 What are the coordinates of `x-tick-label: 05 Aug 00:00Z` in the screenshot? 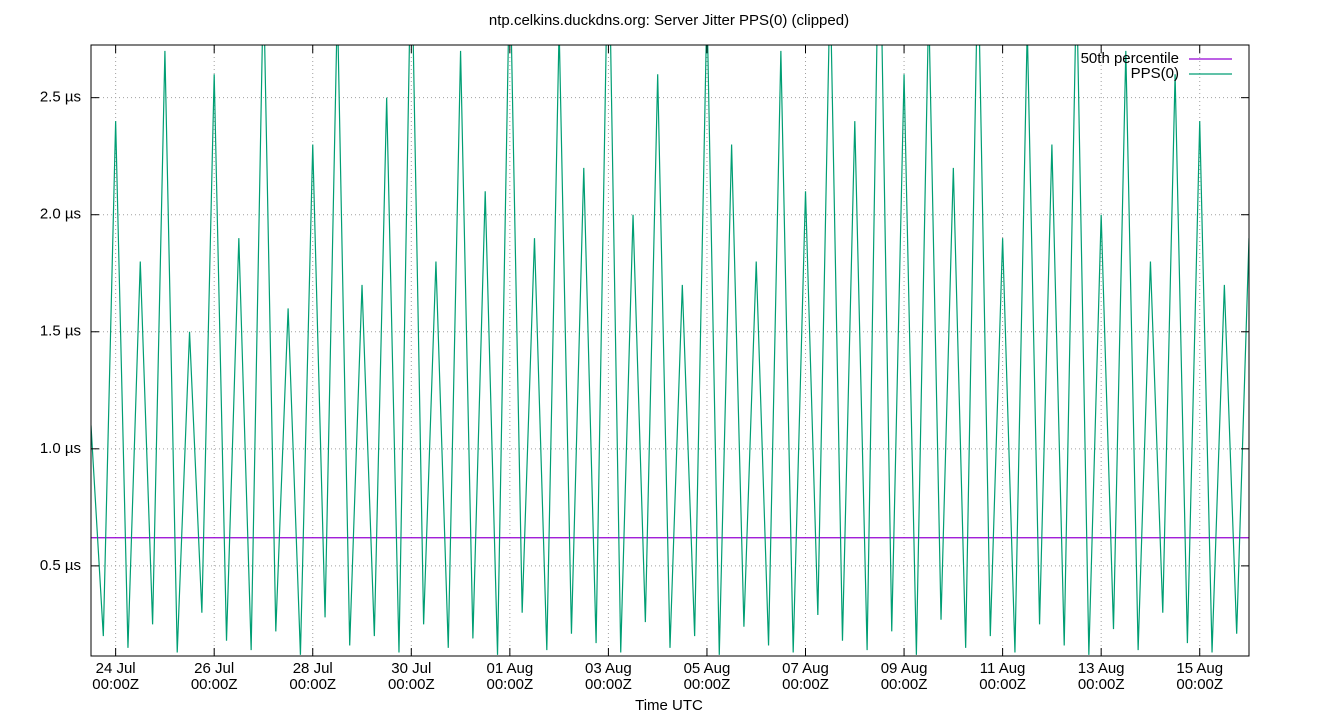 It's located at (707, 676).